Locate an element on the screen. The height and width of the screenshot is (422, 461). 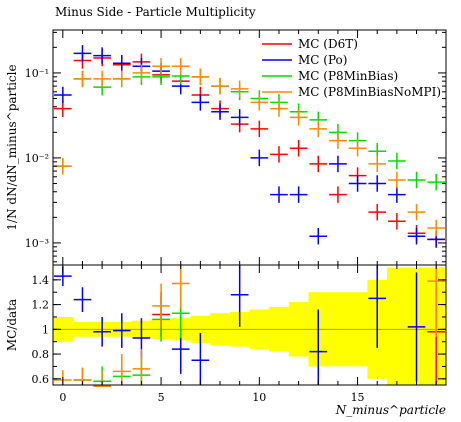
ratio-y-tick-label: 0.6 is located at coordinates (41, 379).